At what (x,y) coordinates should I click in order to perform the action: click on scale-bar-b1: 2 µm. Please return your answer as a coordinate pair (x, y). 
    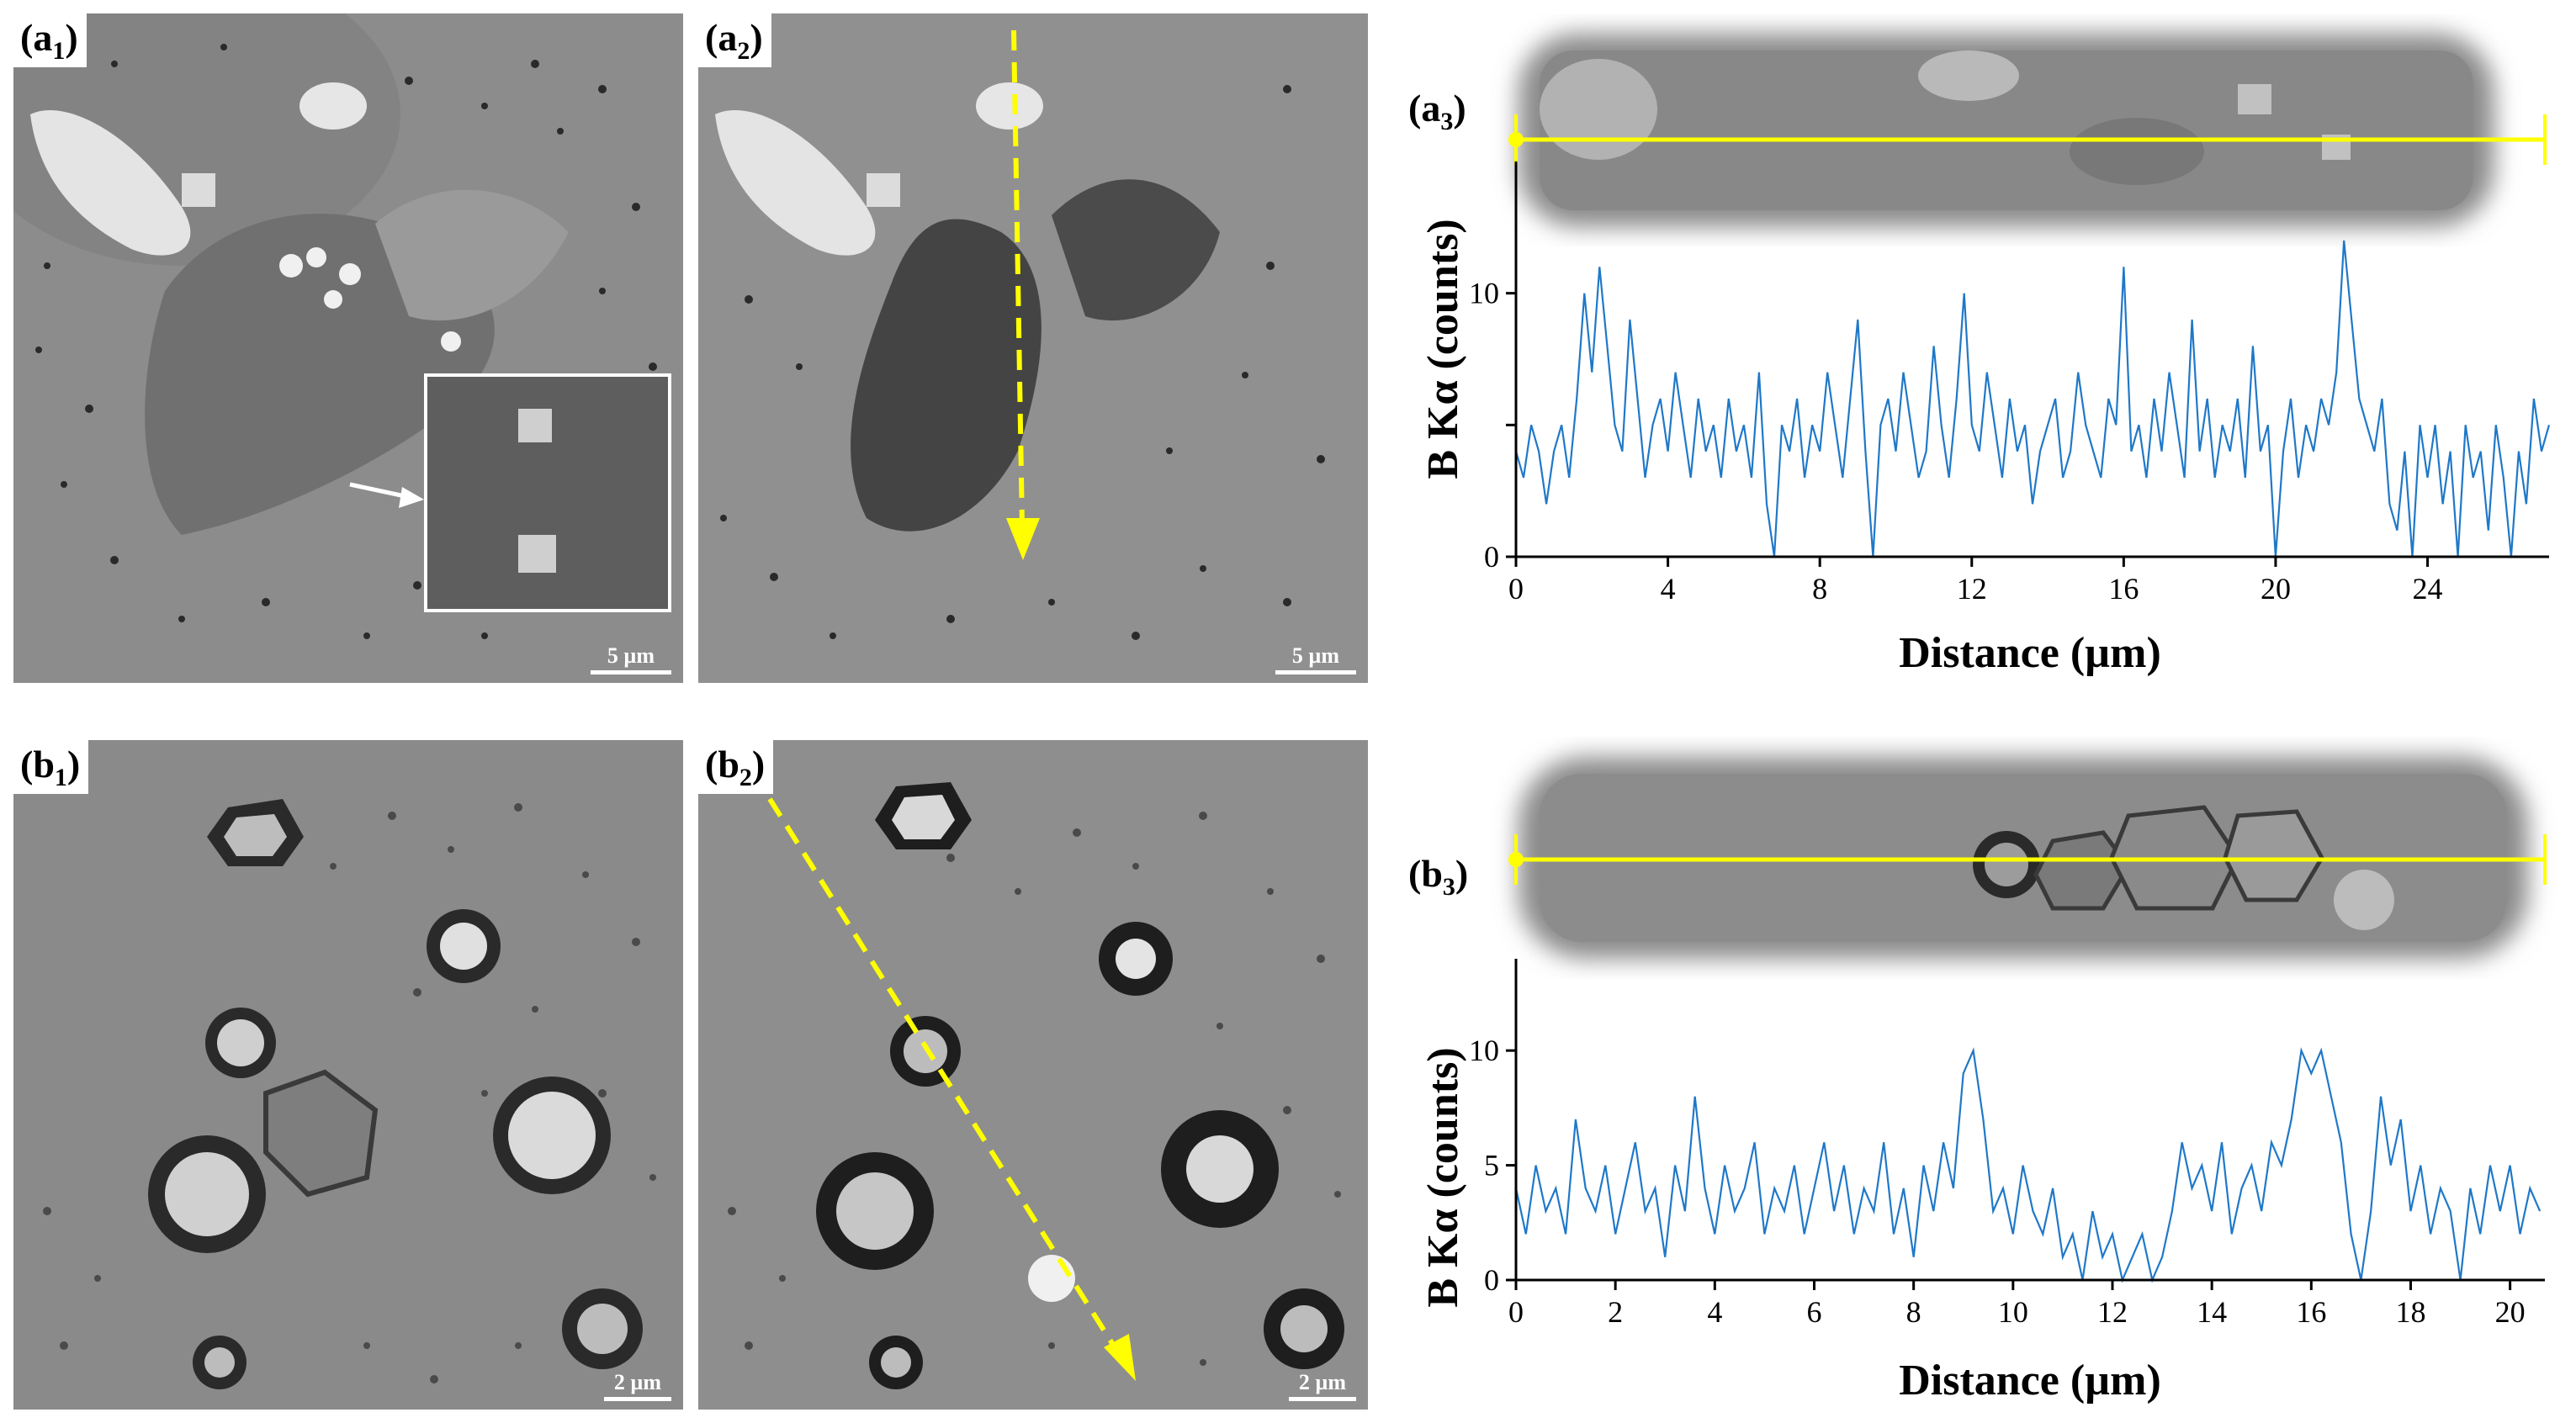
    Looking at the image, I should click on (637, 1386).